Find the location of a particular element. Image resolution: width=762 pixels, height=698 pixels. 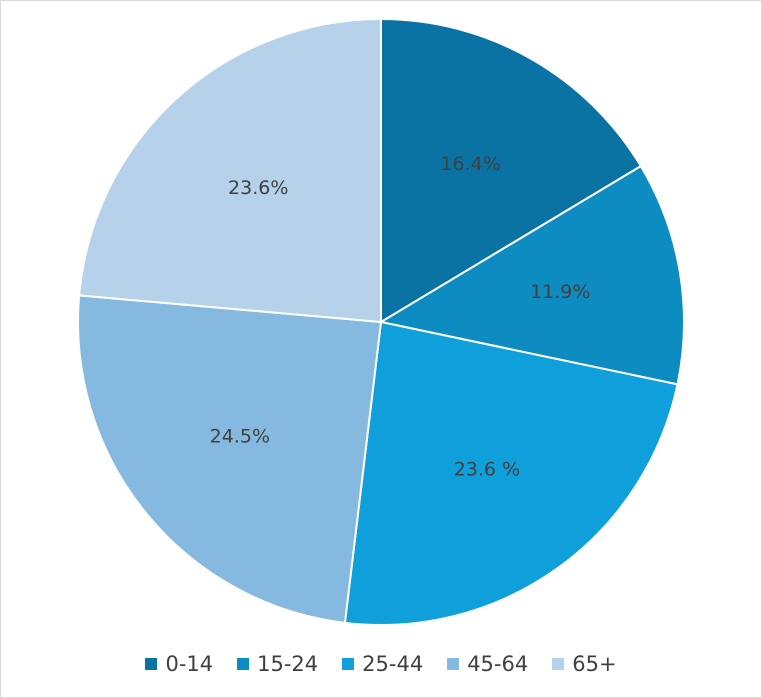

legend-item-15-24: 15-24 is located at coordinates (277, 664).